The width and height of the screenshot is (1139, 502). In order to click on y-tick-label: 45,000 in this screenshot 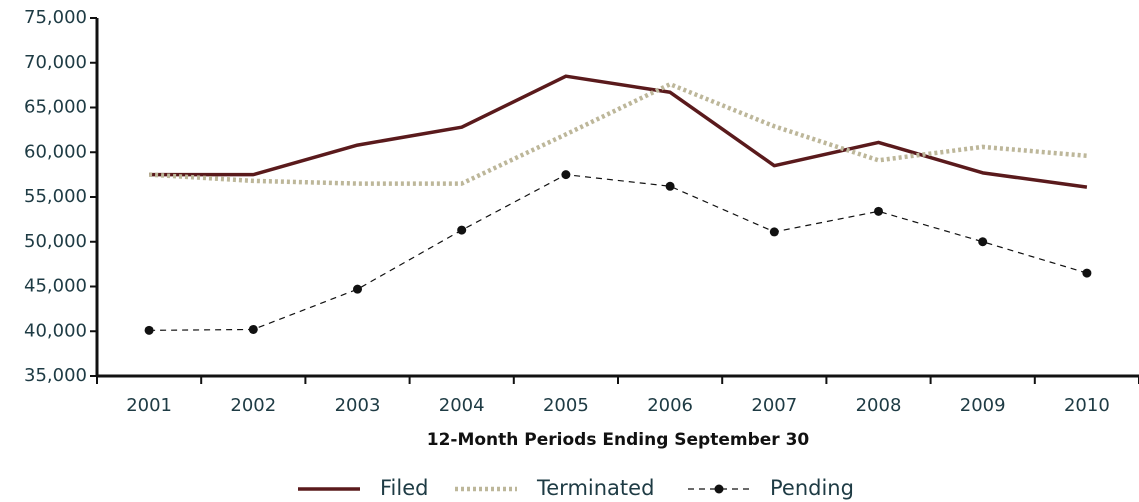, I will do `click(55, 286)`.